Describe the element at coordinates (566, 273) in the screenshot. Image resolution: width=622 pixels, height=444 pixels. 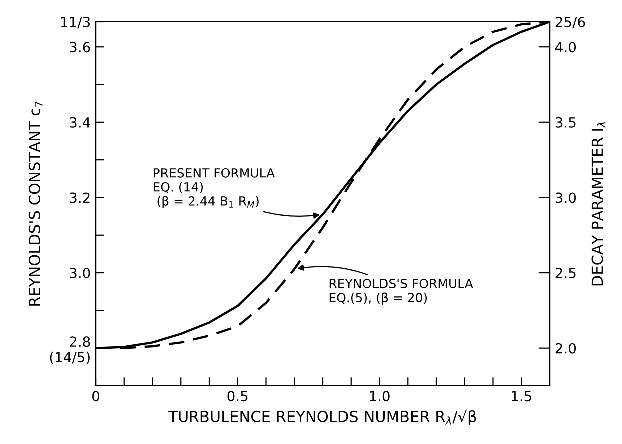
I see `y2-tick-label: 2.5` at that location.